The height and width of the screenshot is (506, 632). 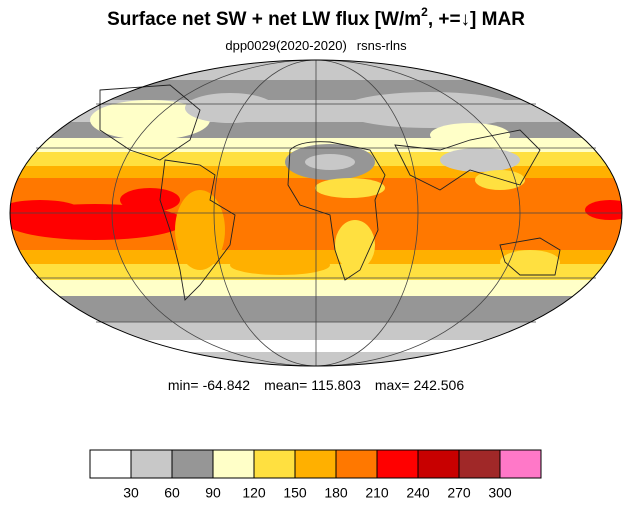 I want to click on colorbar-label: 240, so click(x=418, y=493).